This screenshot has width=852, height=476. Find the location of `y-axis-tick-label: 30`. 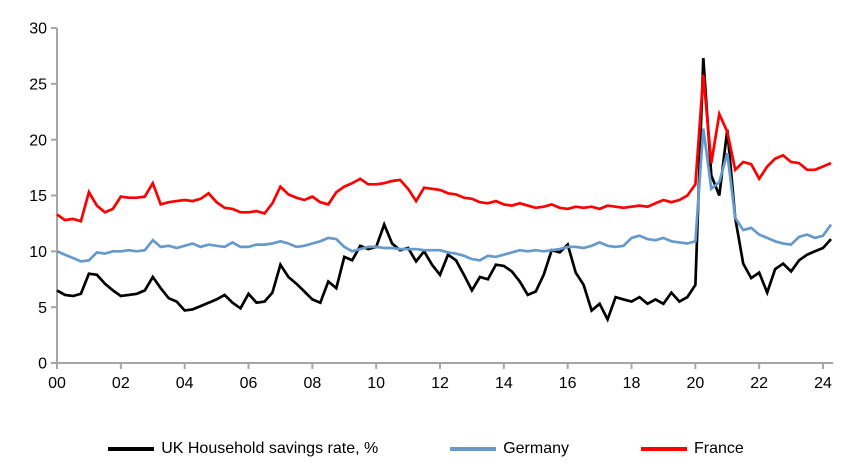

y-axis-tick-label: 30 is located at coordinates (38, 29).